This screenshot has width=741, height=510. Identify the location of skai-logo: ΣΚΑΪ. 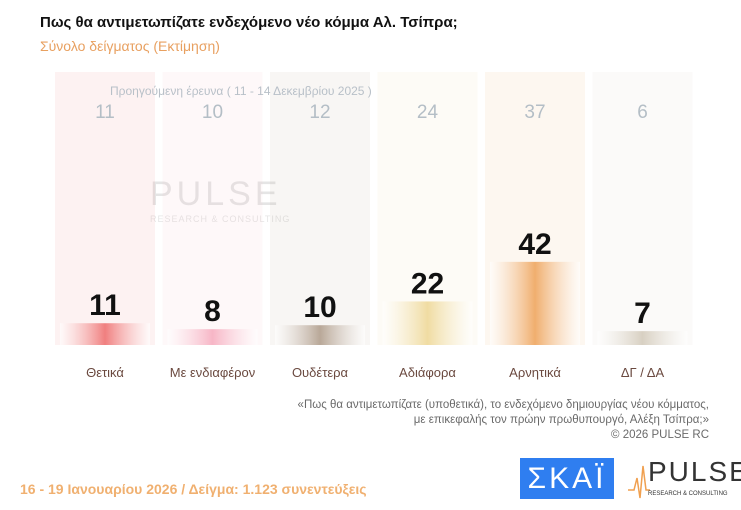
(567, 478).